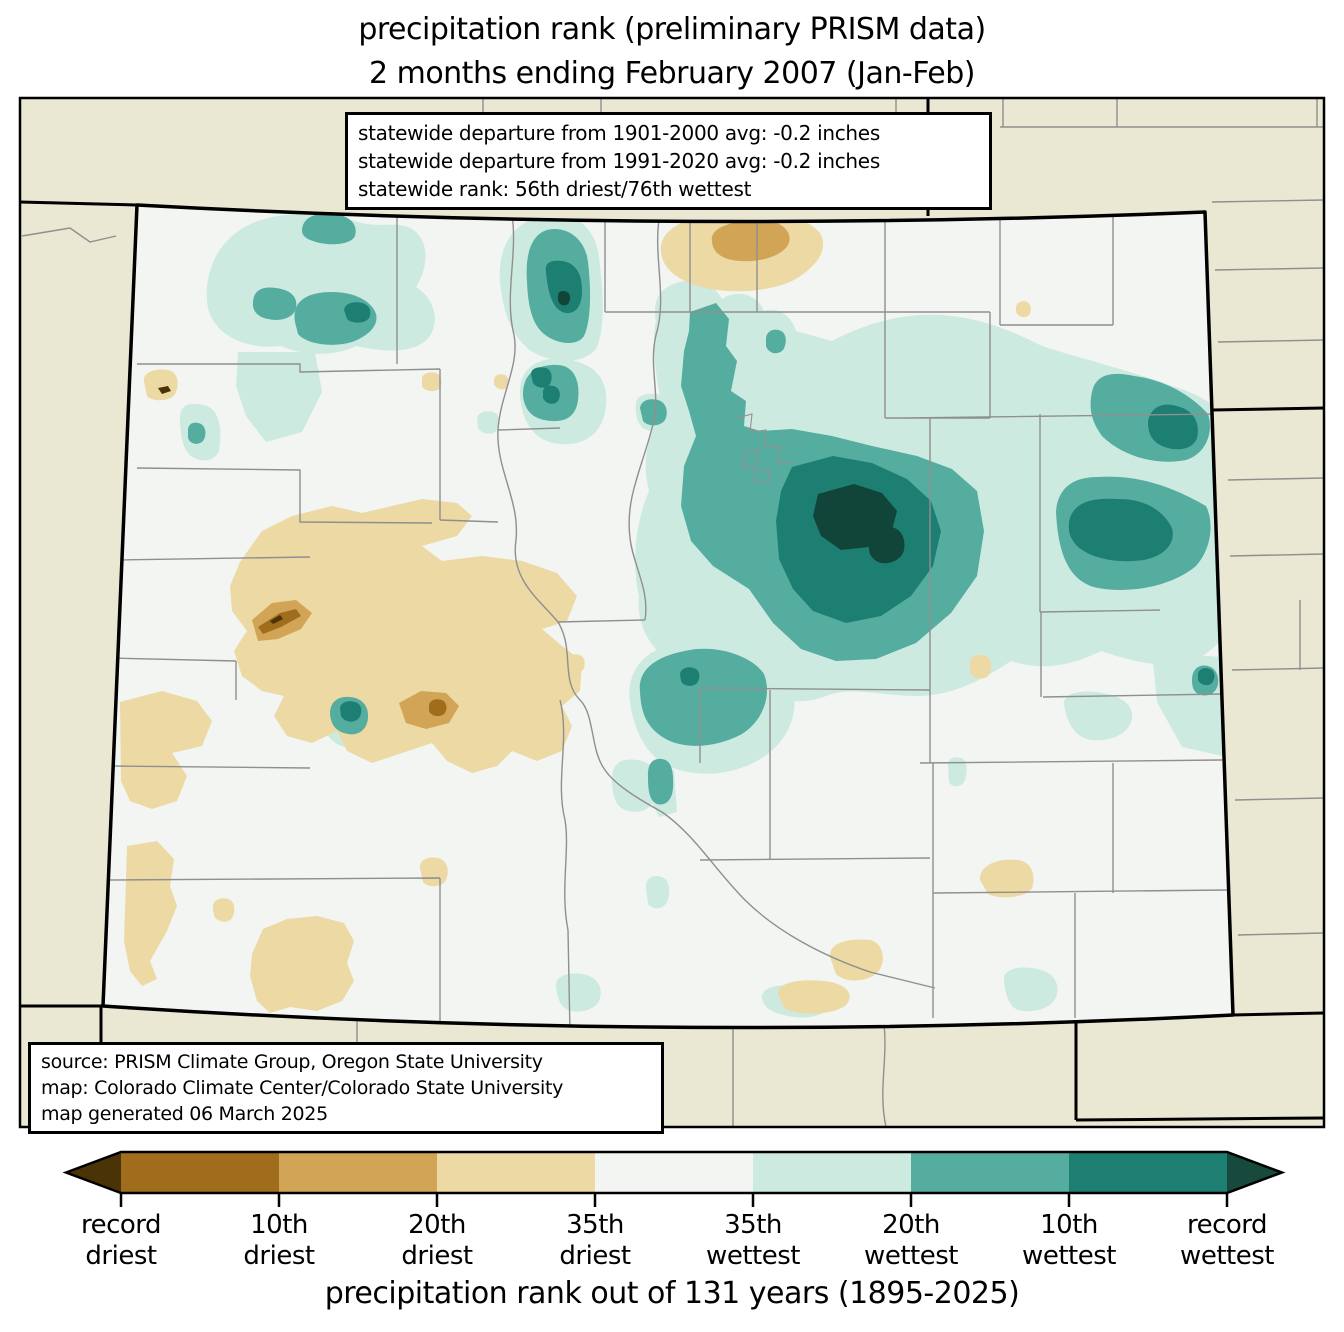 Image resolution: width=1344 pixels, height=1332 pixels. What do you see at coordinates (93, 1172) in the screenshot?
I see `colorbar-arrow-record-driest` at bounding box center [93, 1172].